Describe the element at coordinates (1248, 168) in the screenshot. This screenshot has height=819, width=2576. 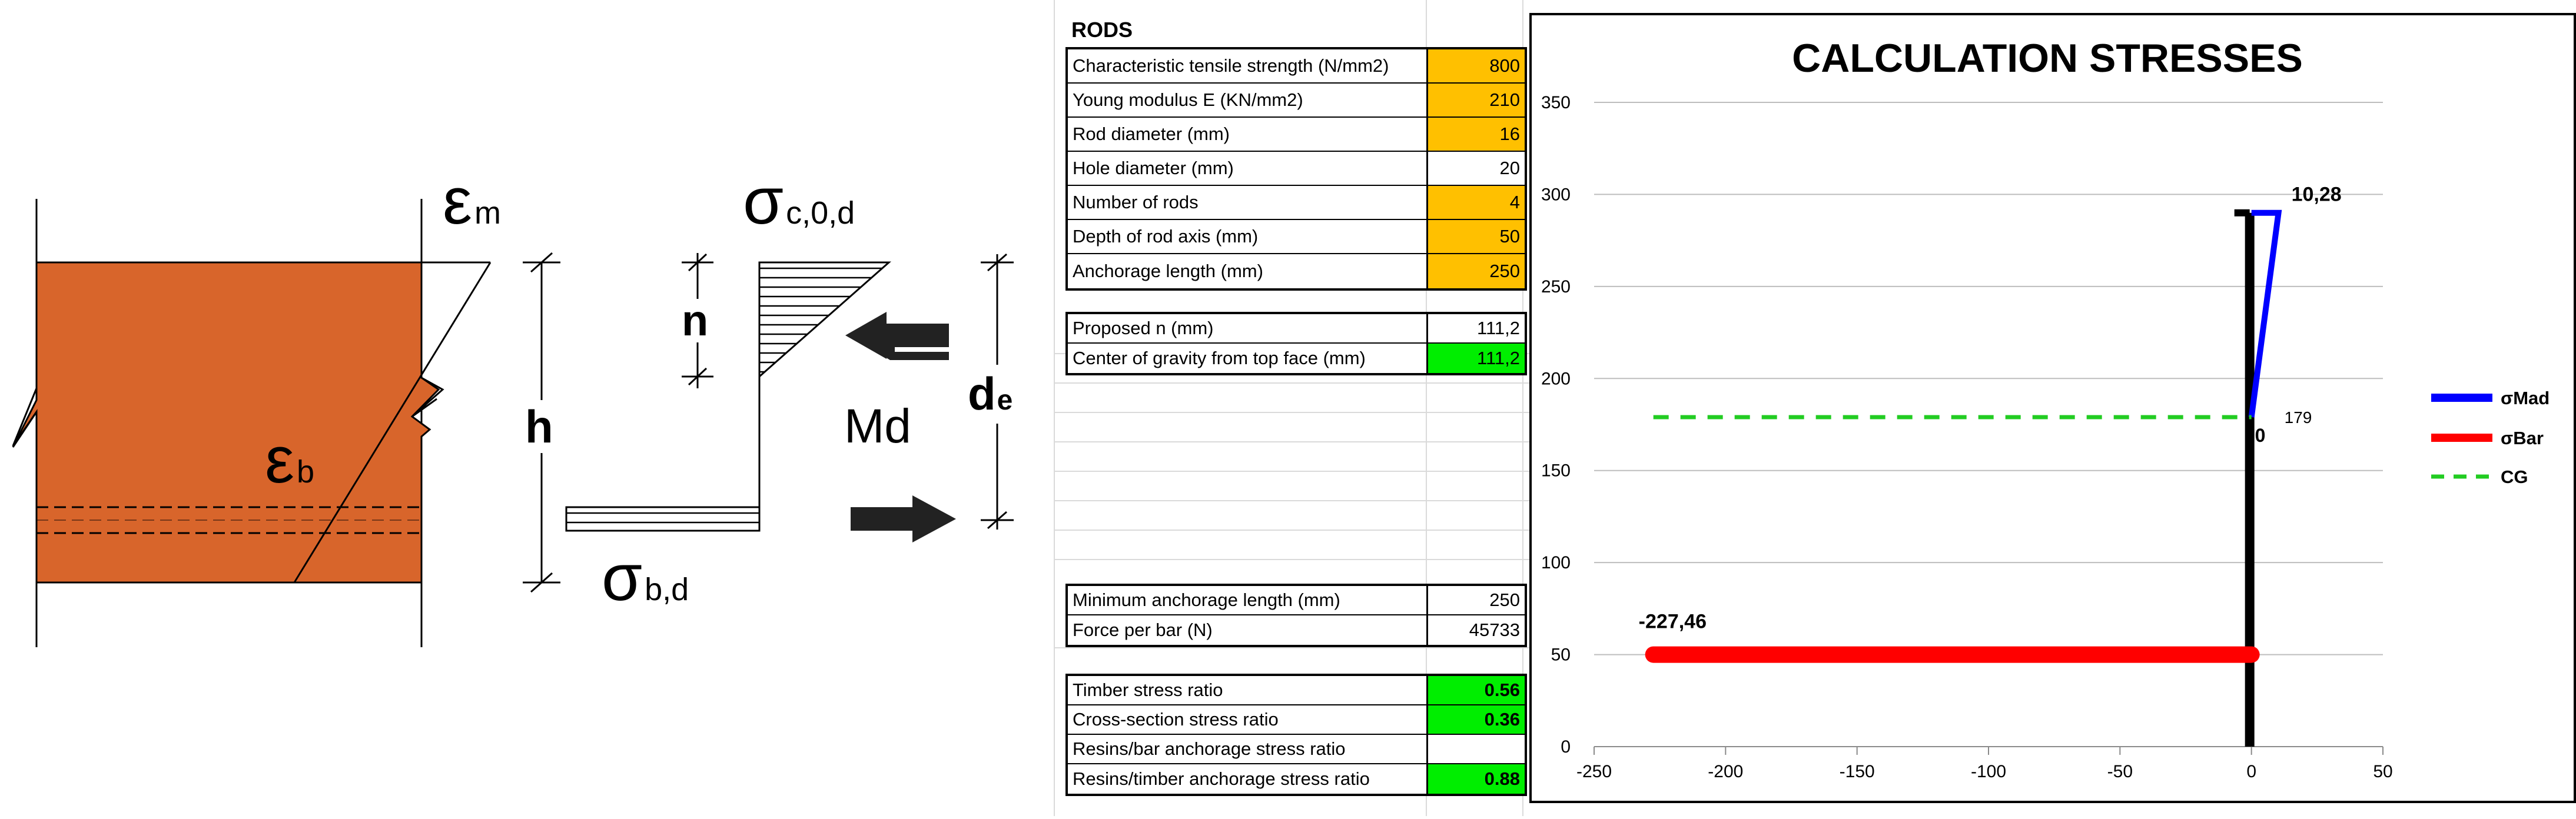
I see `row-label: Hole diameter (mm)` at that location.